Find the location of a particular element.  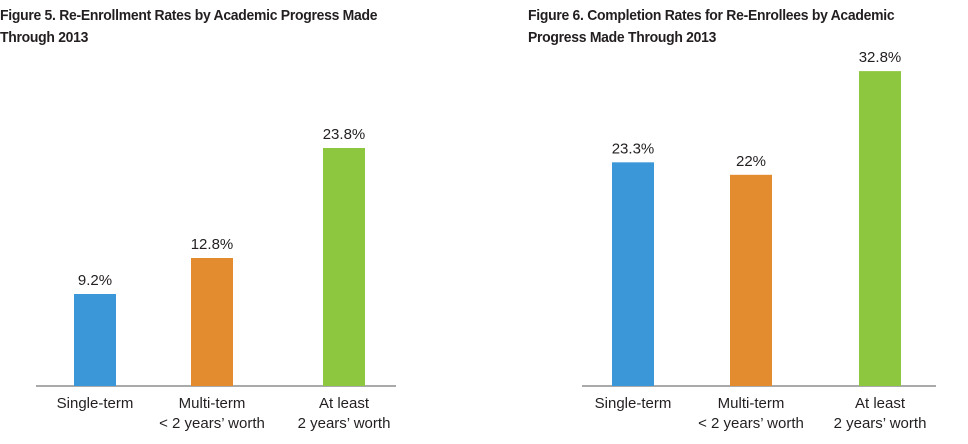

figure-5-category-label-2-line-2: < 2 years’ worth is located at coordinates (212, 423).